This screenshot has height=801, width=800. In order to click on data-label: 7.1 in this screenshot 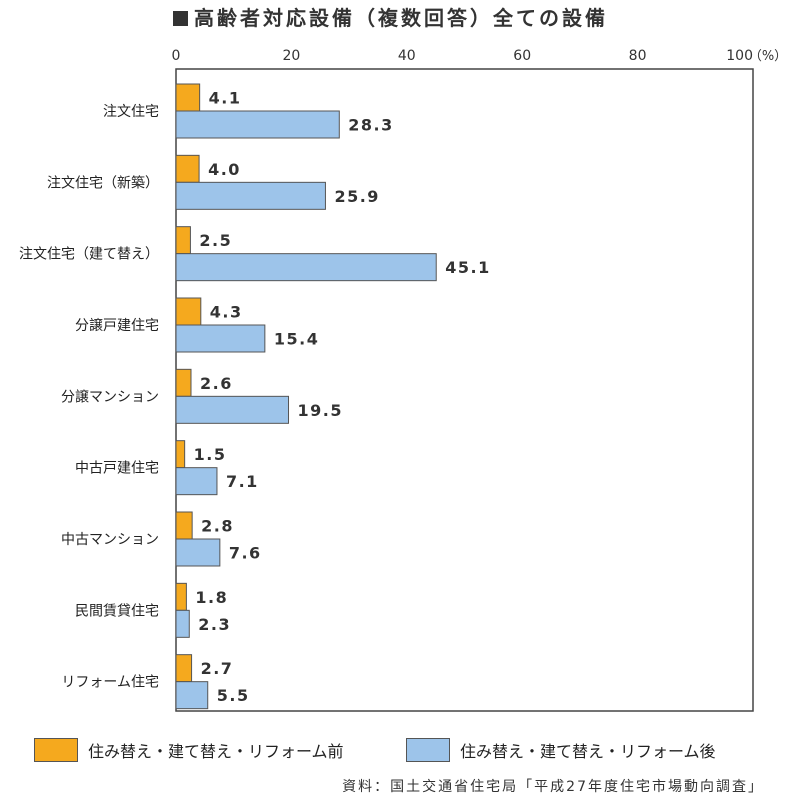, I will do `click(242, 481)`.